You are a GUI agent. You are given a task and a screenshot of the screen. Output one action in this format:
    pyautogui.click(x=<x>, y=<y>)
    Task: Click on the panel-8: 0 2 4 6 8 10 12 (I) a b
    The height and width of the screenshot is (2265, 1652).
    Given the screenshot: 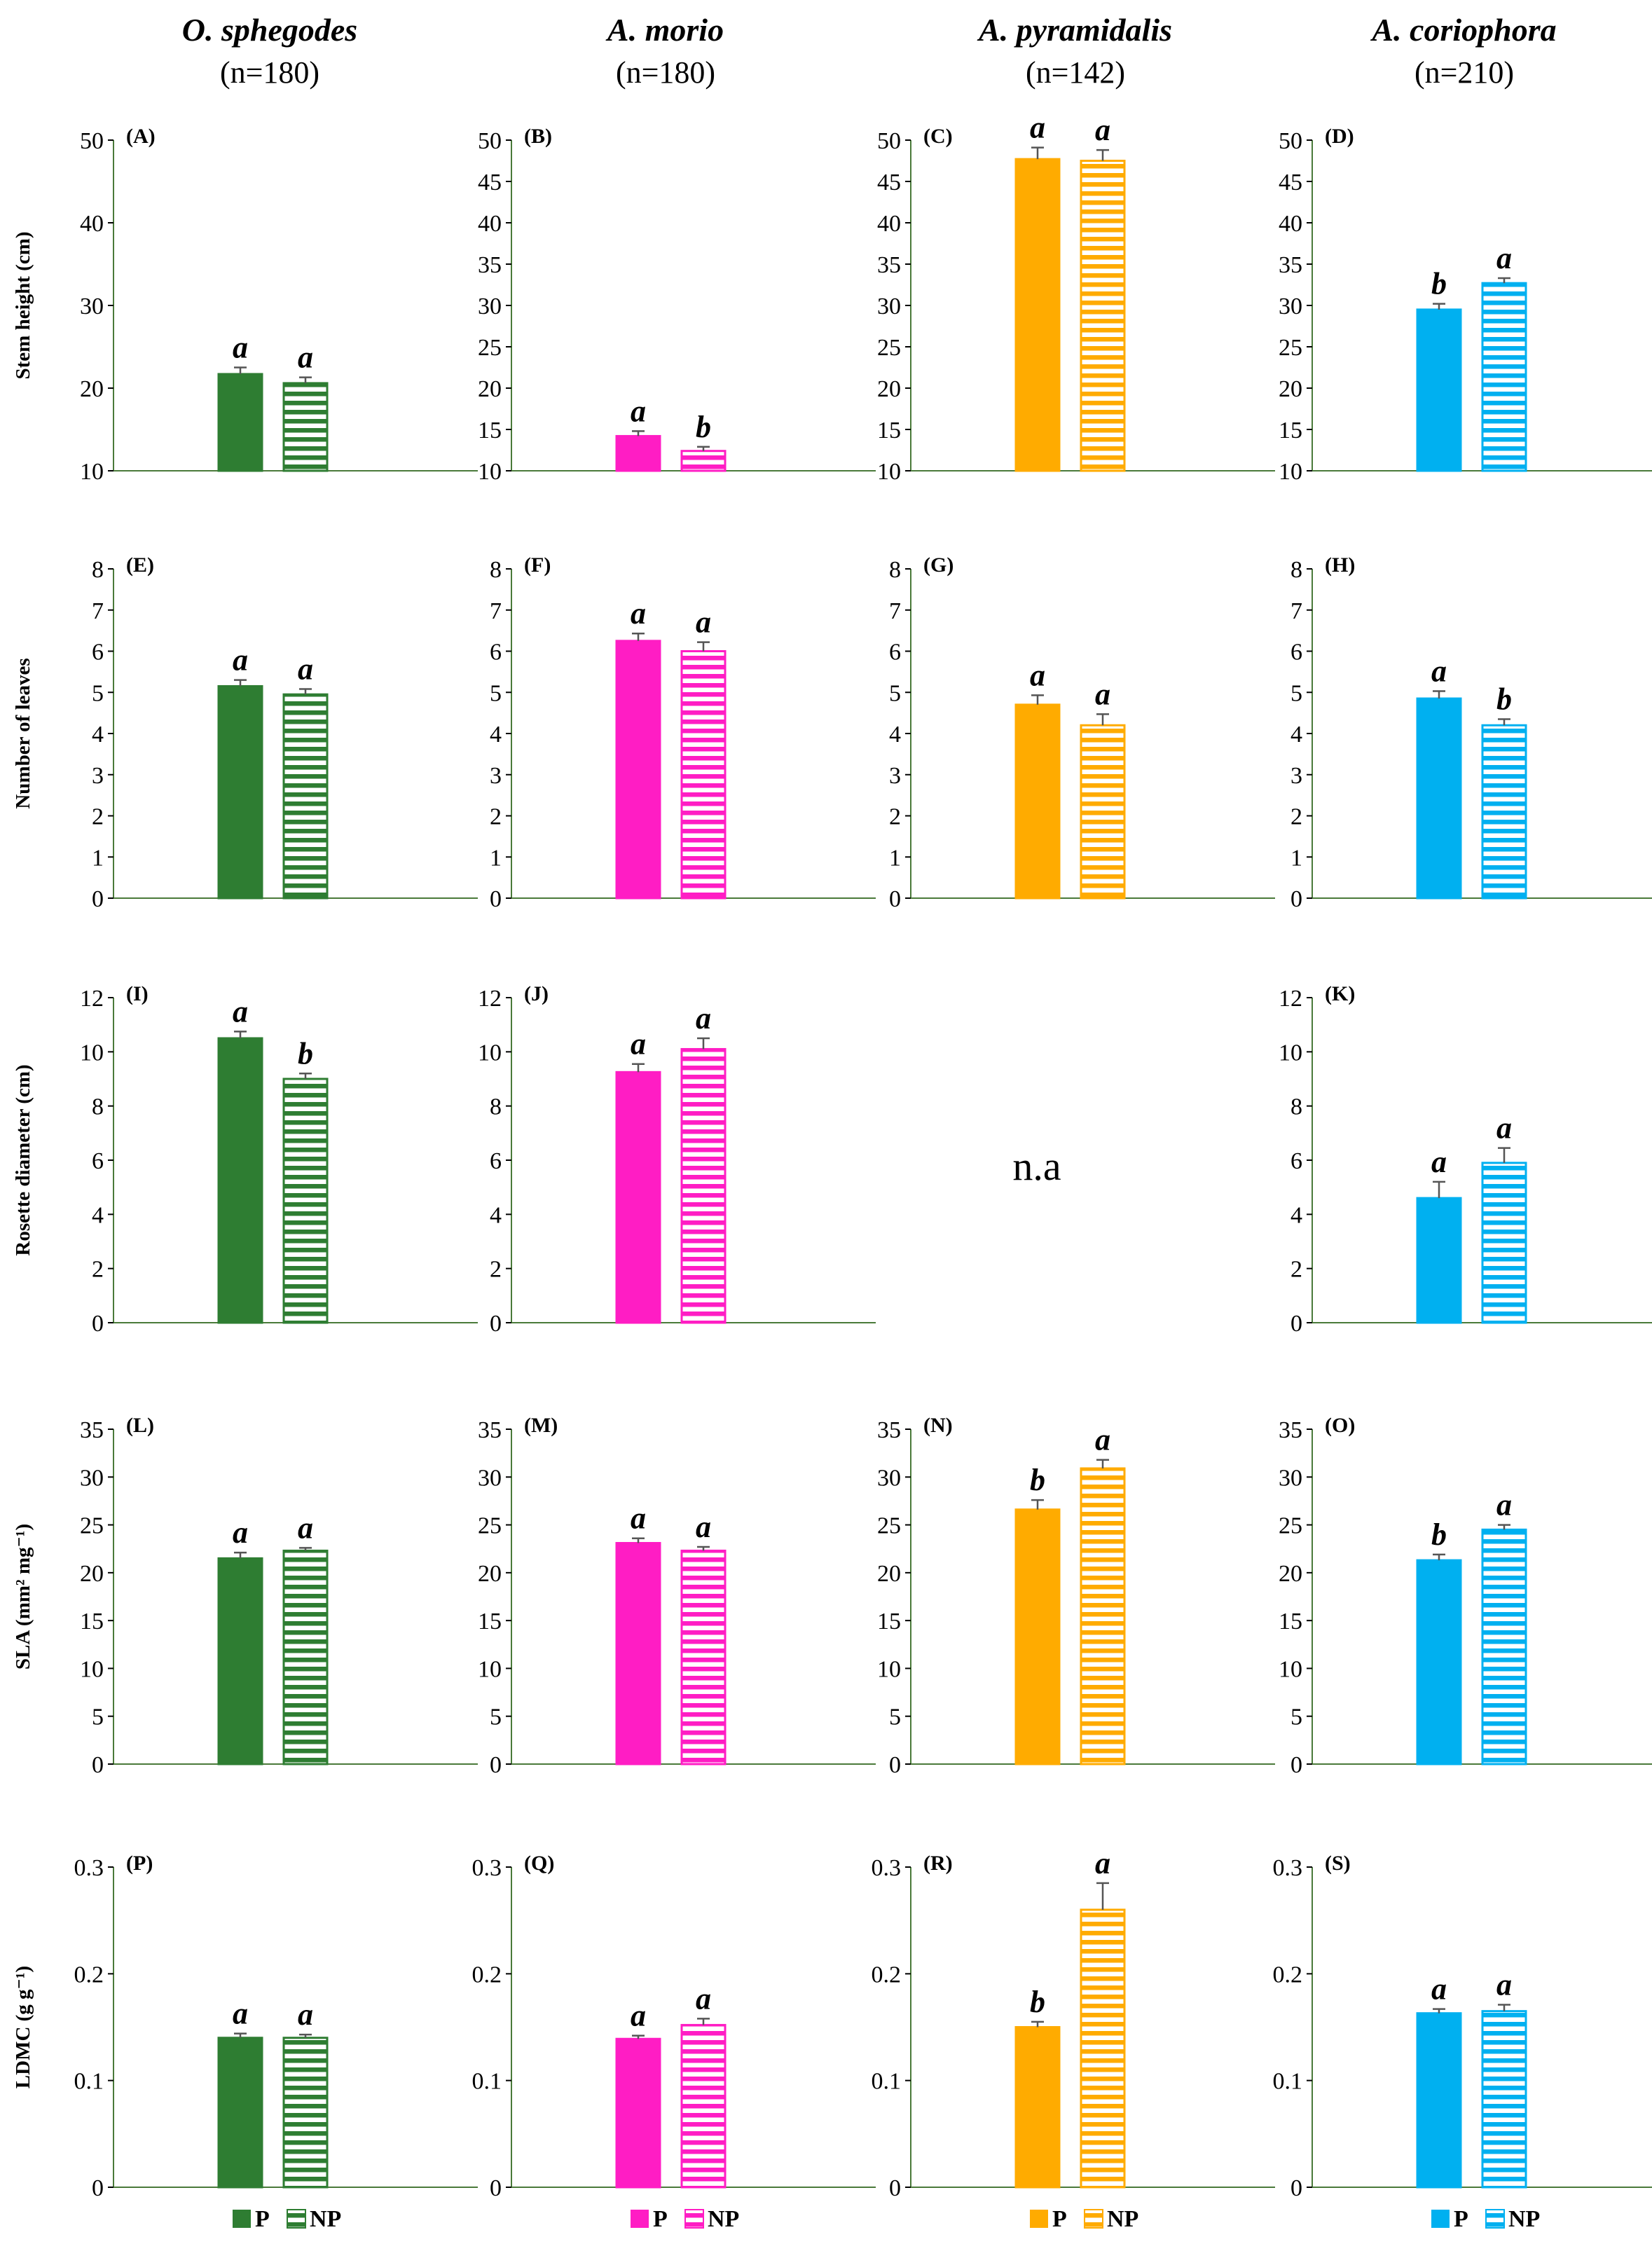 What is the action you would take?
    pyautogui.click(x=279, y=1159)
    